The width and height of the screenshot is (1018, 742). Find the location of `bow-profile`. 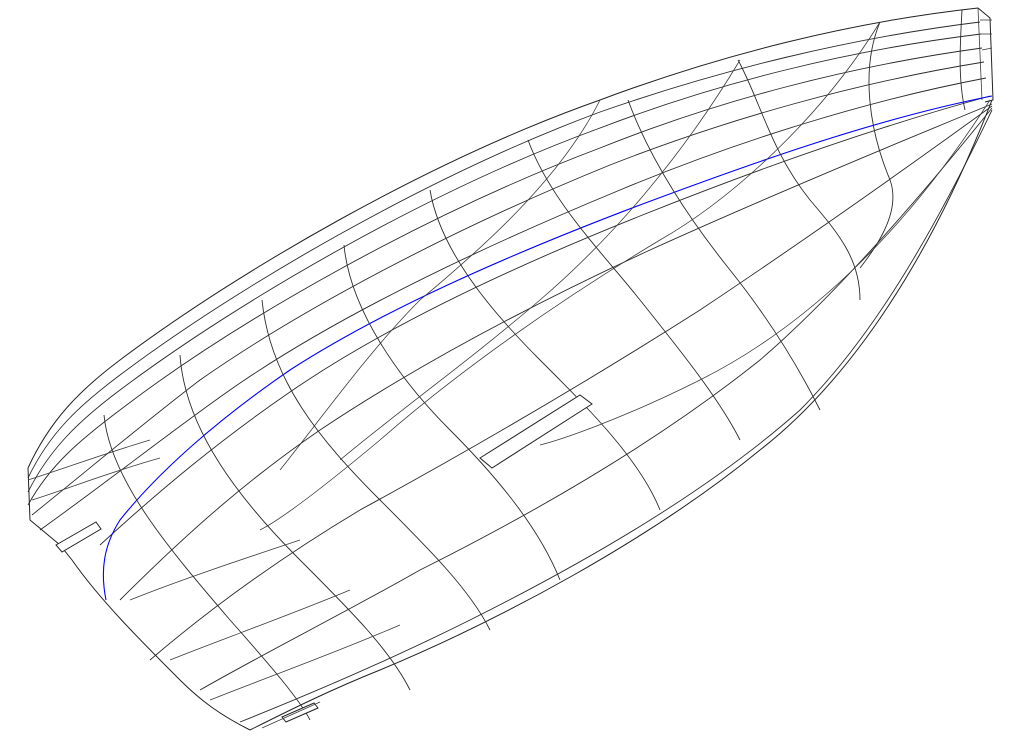

bow-profile is located at coordinates (139, 599).